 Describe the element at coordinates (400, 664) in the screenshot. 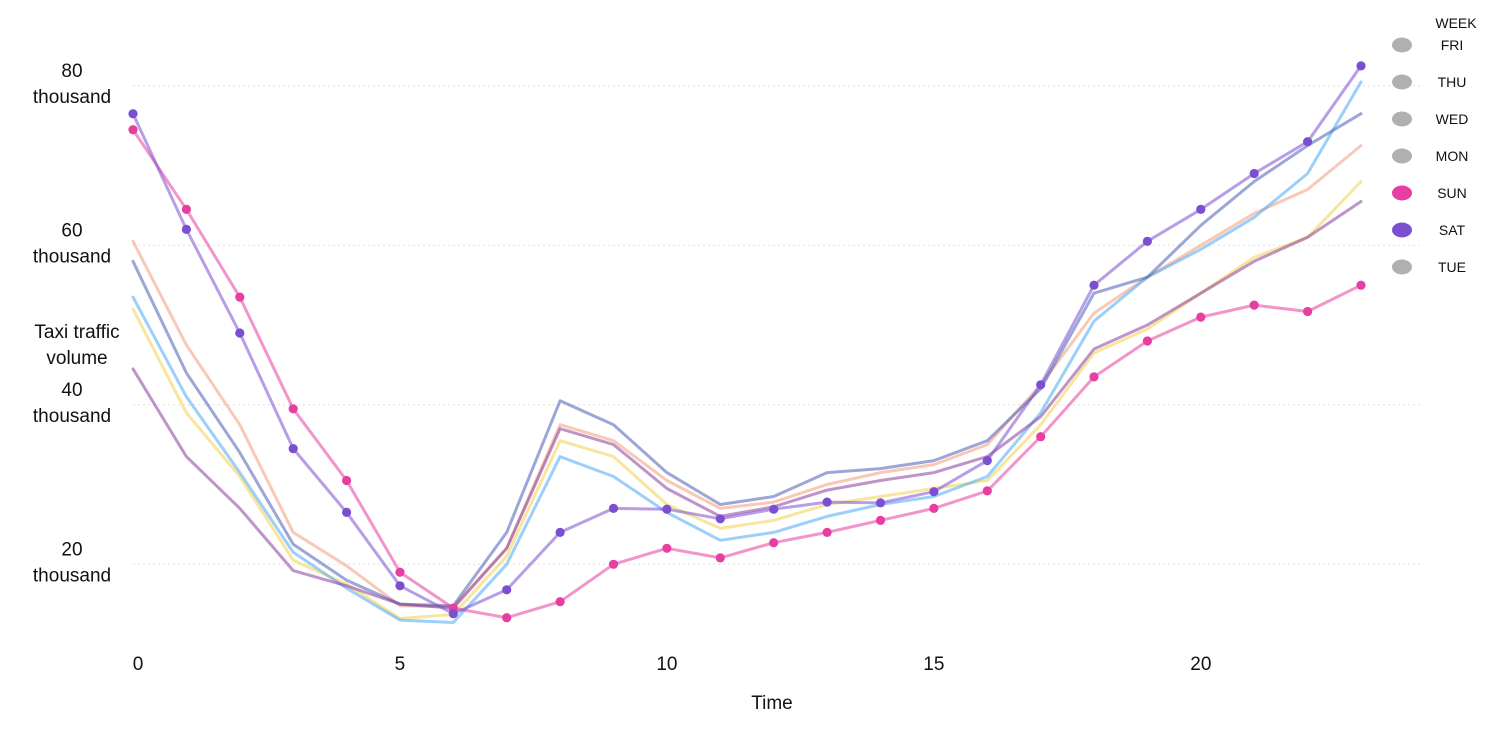

I see `x-tick-label: 5` at that location.